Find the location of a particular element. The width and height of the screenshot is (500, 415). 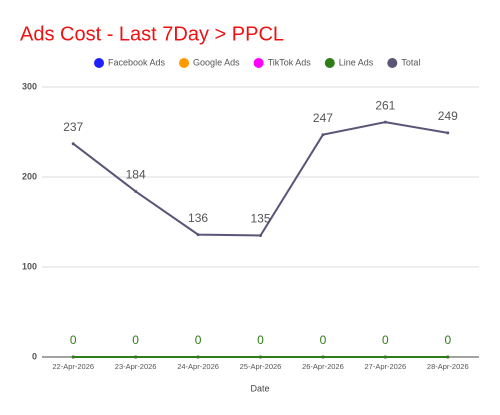

data-label: 184 is located at coordinates (136, 175).